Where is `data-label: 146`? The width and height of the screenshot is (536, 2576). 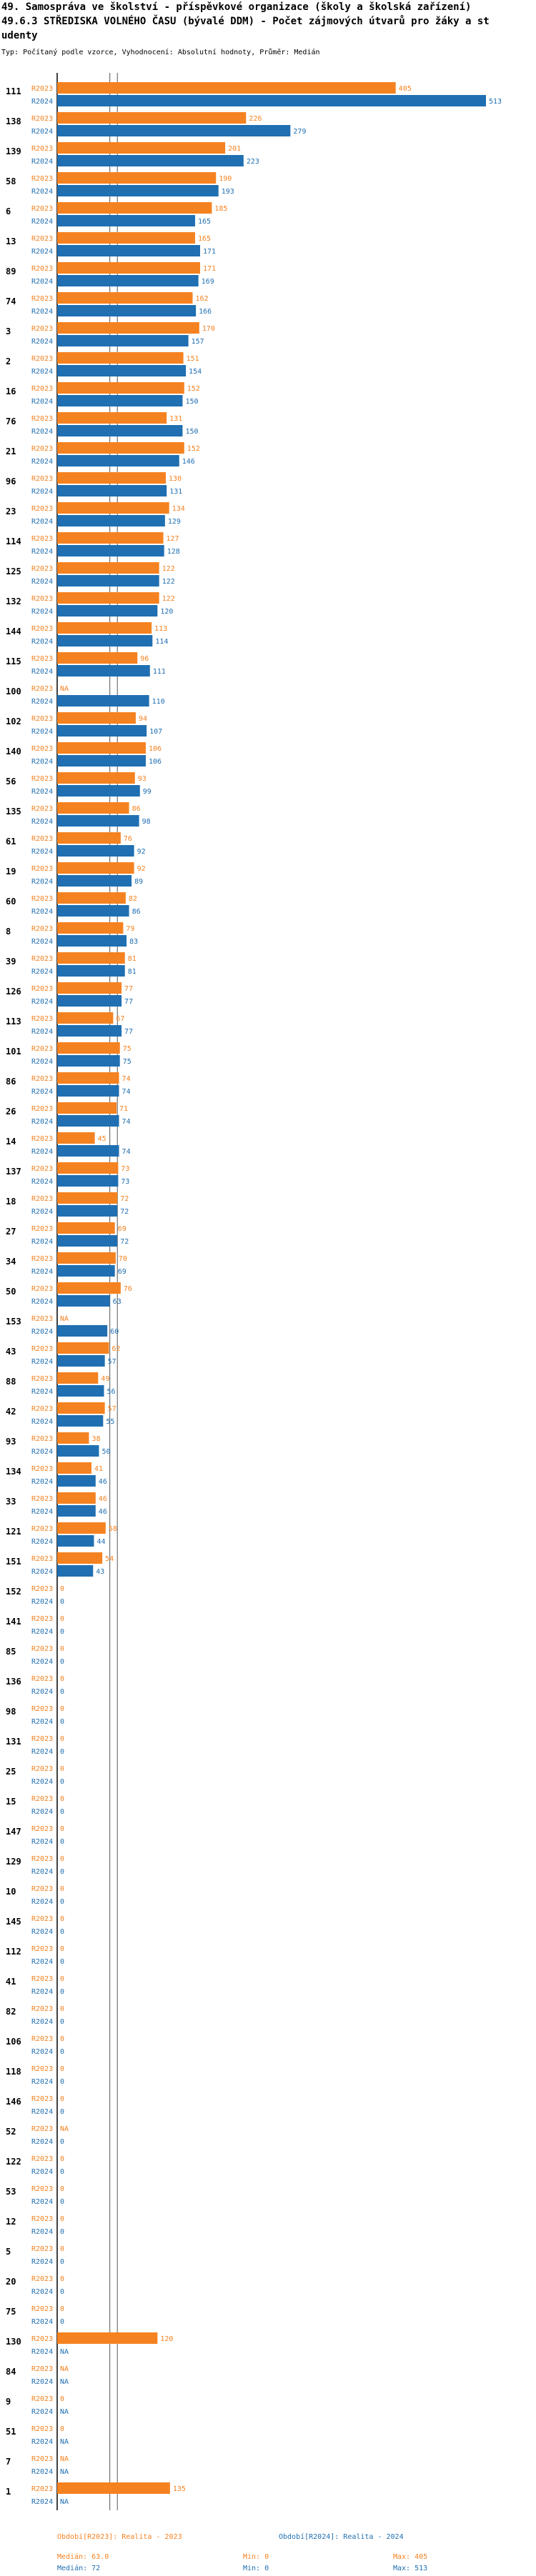 data-label: 146 is located at coordinates (188, 462).